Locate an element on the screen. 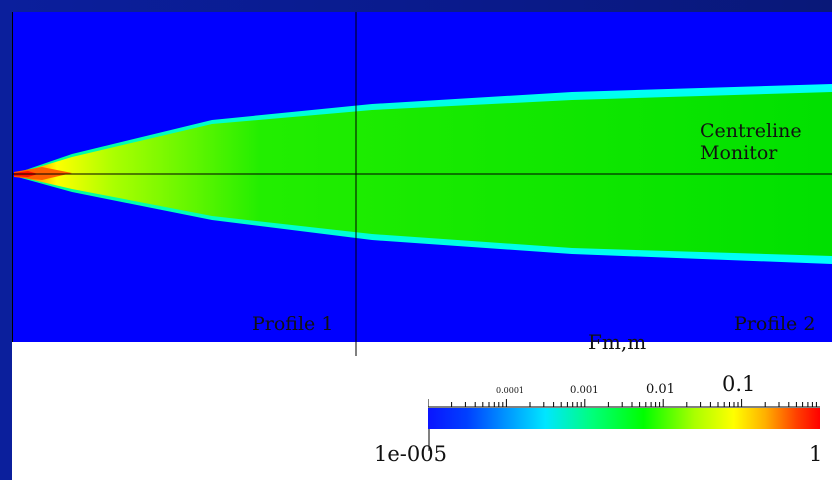 This screenshot has width=832, height=480. colorbar-min-label: 1e-005 is located at coordinates (410, 454).